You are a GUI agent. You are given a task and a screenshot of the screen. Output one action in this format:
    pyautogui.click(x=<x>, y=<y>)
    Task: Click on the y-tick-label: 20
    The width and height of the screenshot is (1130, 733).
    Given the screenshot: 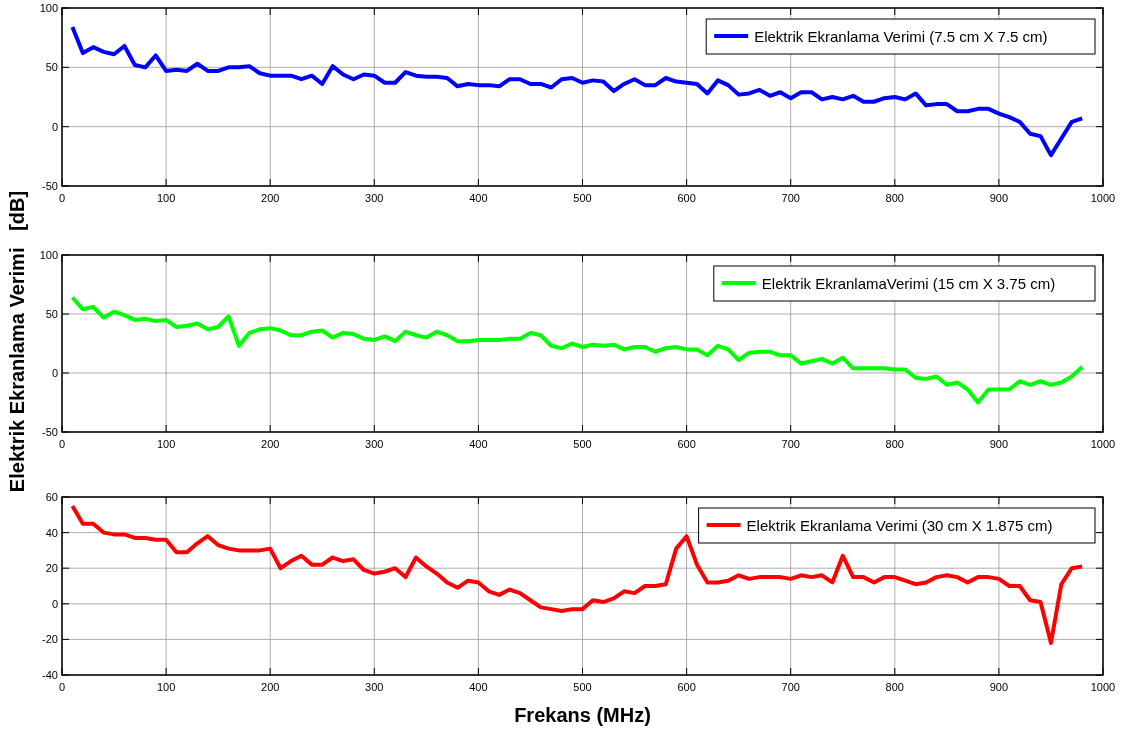 What is the action you would take?
    pyautogui.click(x=51, y=568)
    